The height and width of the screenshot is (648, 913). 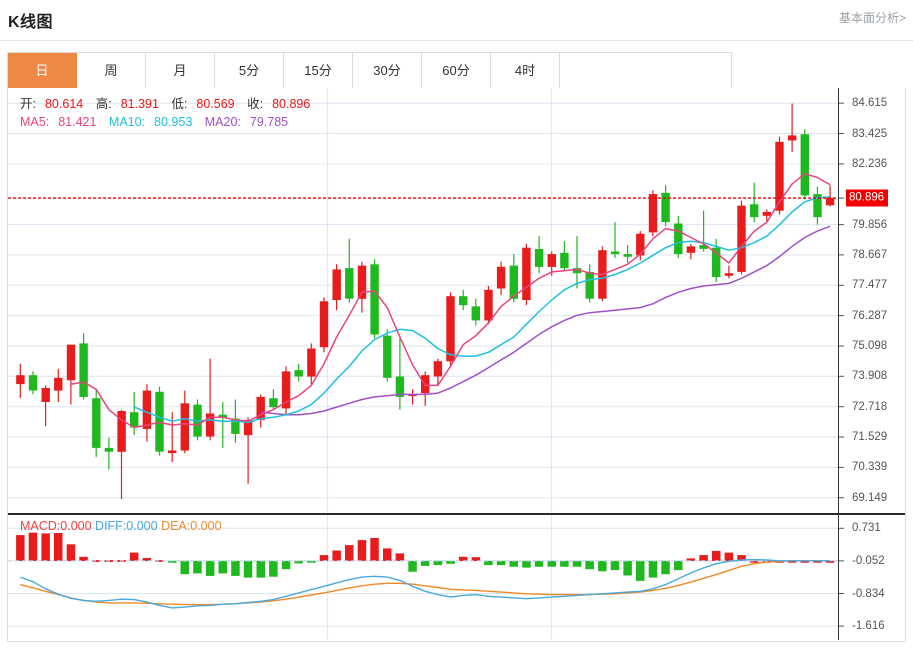 I want to click on macd-tick-label: -0.834, so click(x=868, y=593).